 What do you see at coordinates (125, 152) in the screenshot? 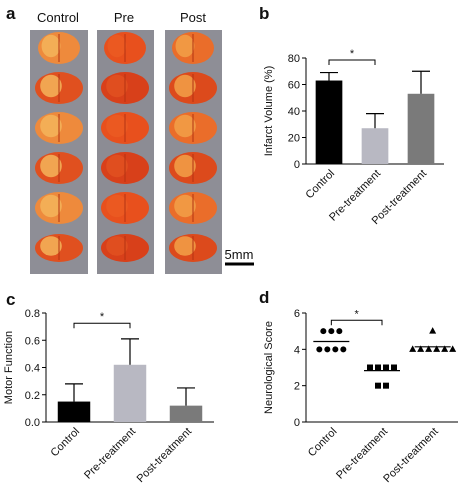
I see `photo-strip-pre` at bounding box center [125, 152].